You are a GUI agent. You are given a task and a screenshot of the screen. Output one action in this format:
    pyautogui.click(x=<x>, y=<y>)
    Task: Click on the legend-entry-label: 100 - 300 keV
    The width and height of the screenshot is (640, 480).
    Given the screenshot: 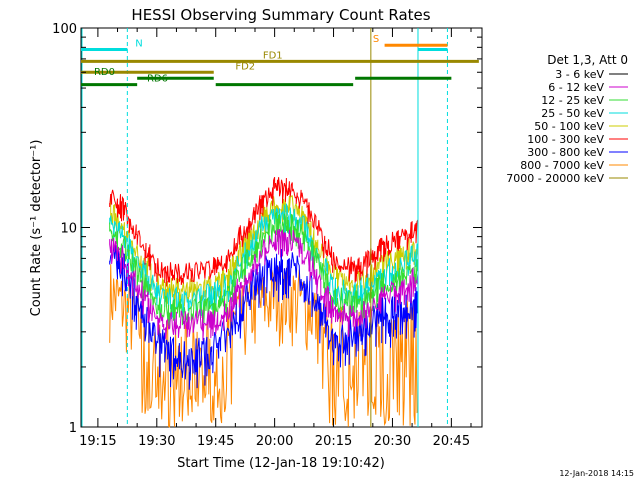 What is the action you would take?
    pyautogui.click(x=565, y=139)
    